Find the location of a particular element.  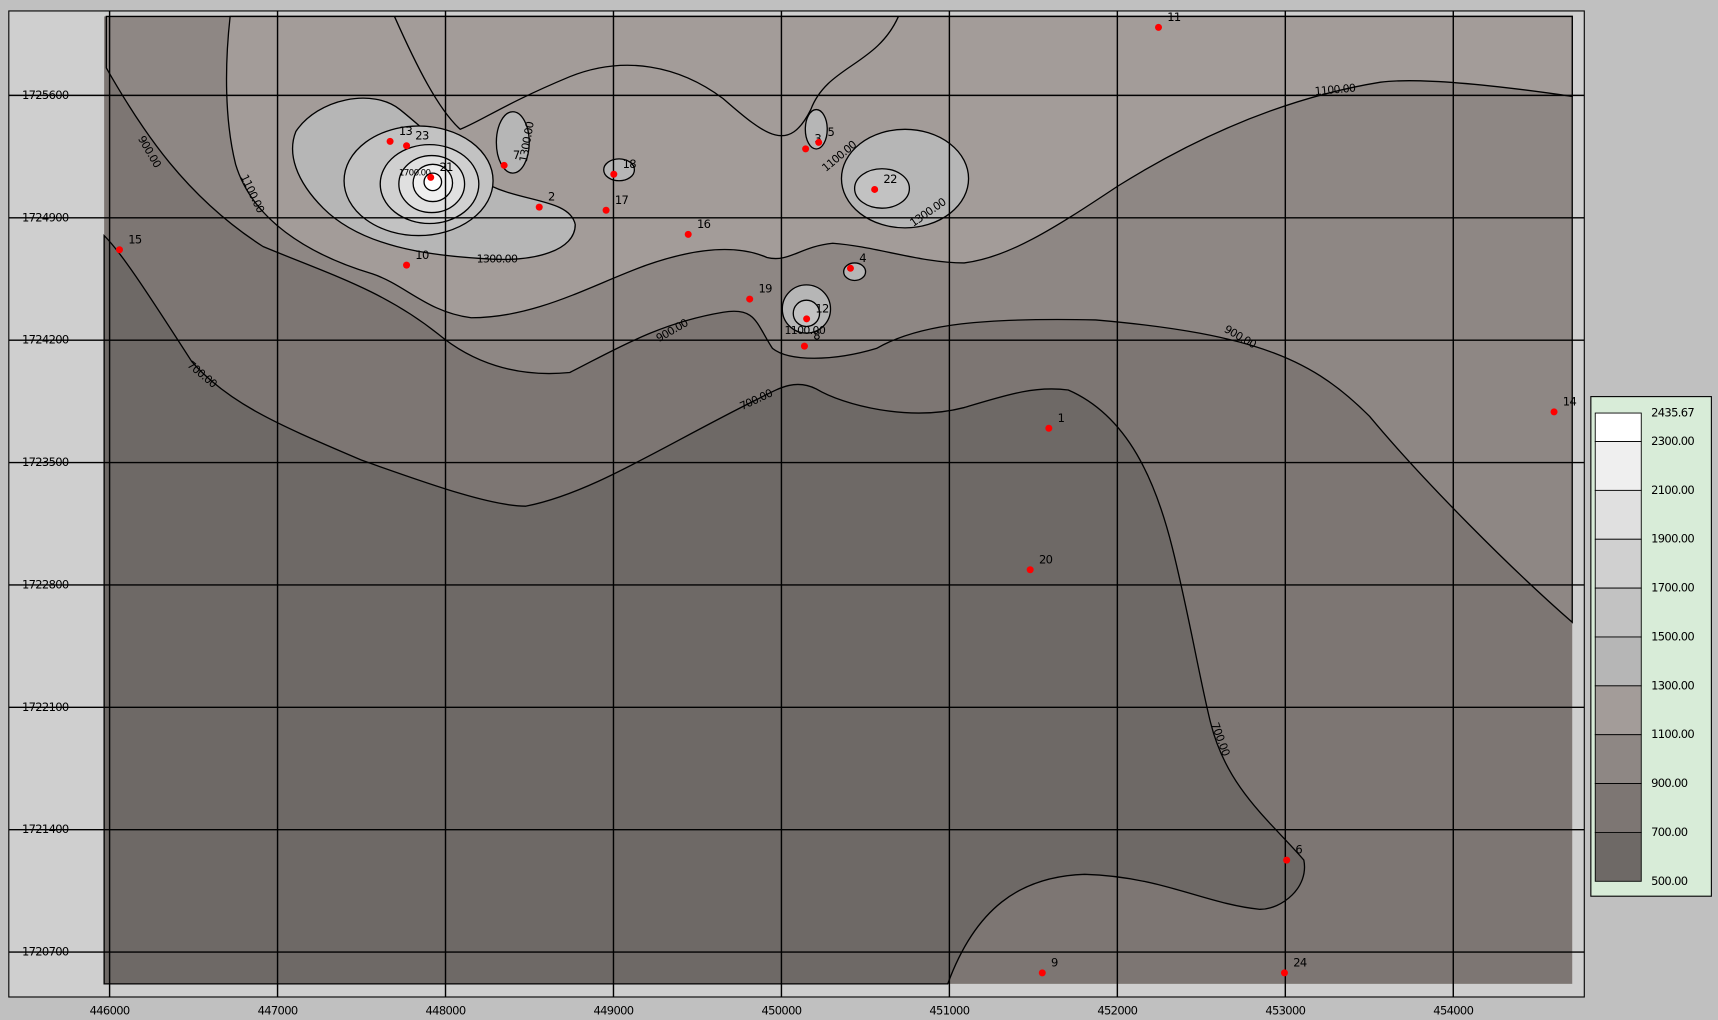

point-label: 12 is located at coordinates (822, 308).